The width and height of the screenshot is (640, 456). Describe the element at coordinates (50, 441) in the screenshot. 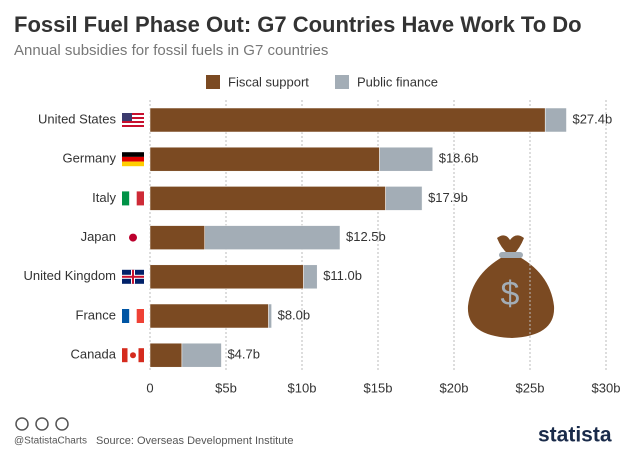

I see `handle: @StatistaCharts` at that location.